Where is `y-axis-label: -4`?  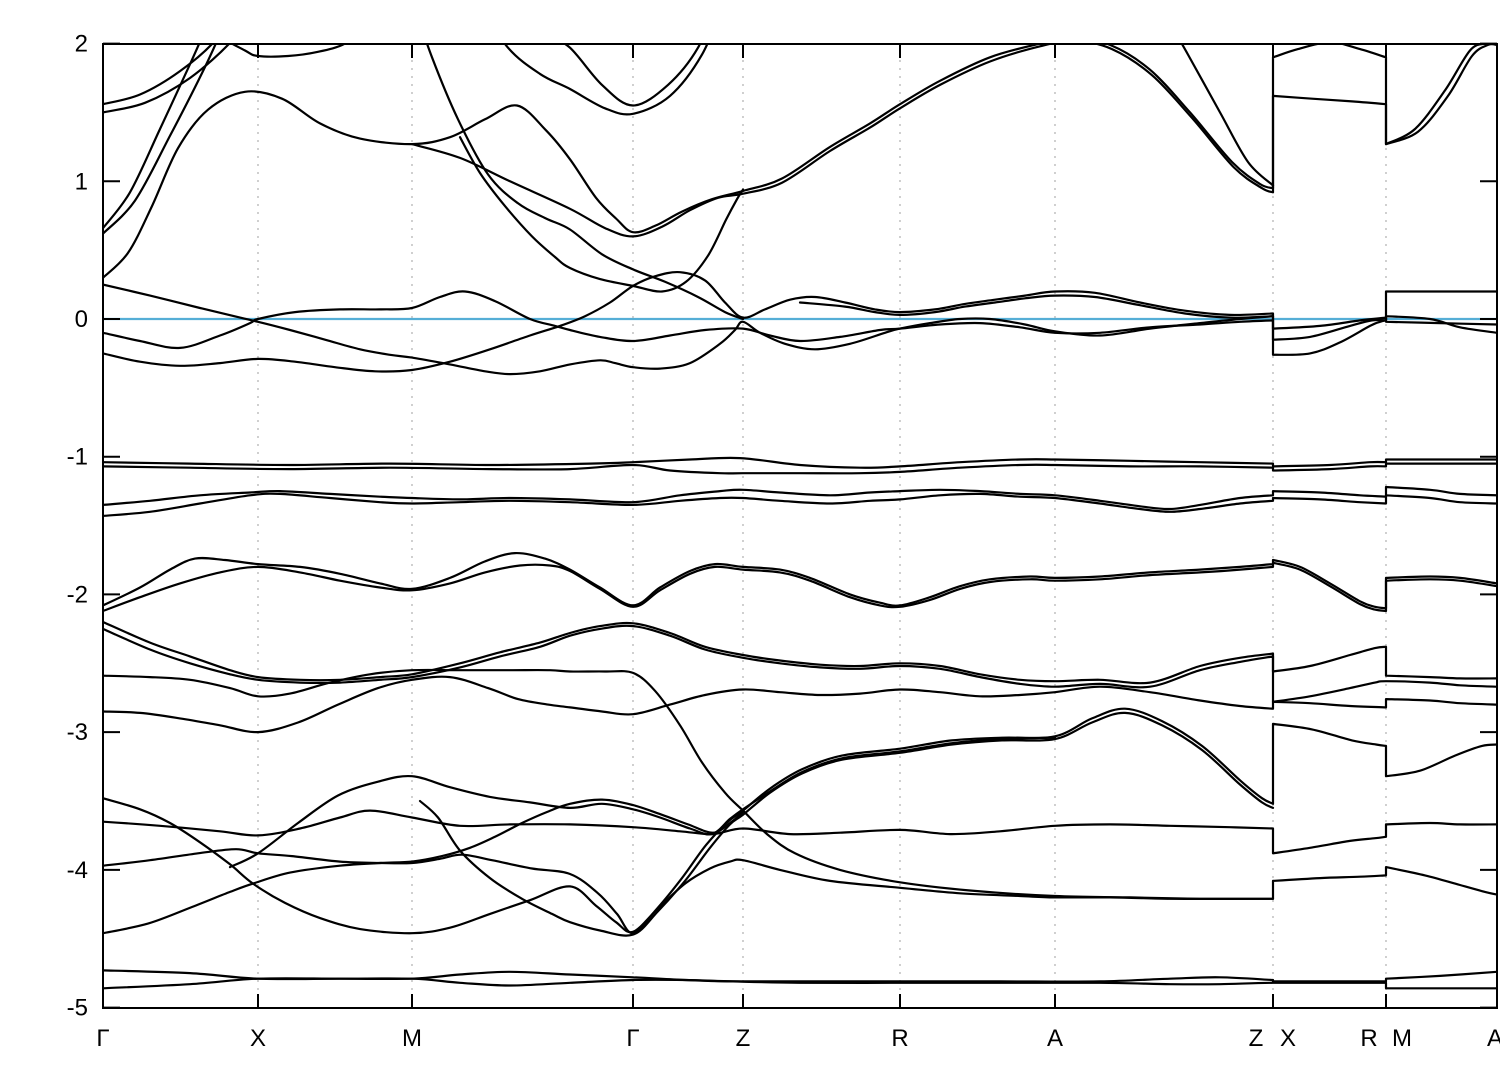
y-axis-label: -4 is located at coordinates (77, 870).